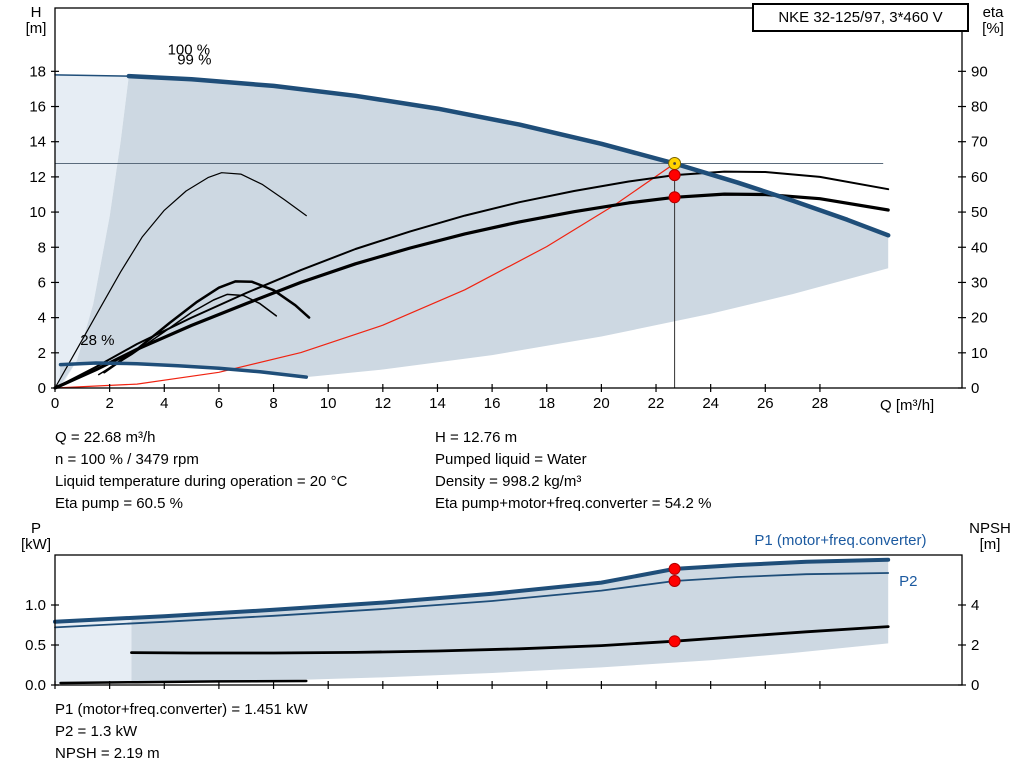 This screenshot has height=781, width=1024. I want to click on left-tick-label: 18, so click(37, 71).